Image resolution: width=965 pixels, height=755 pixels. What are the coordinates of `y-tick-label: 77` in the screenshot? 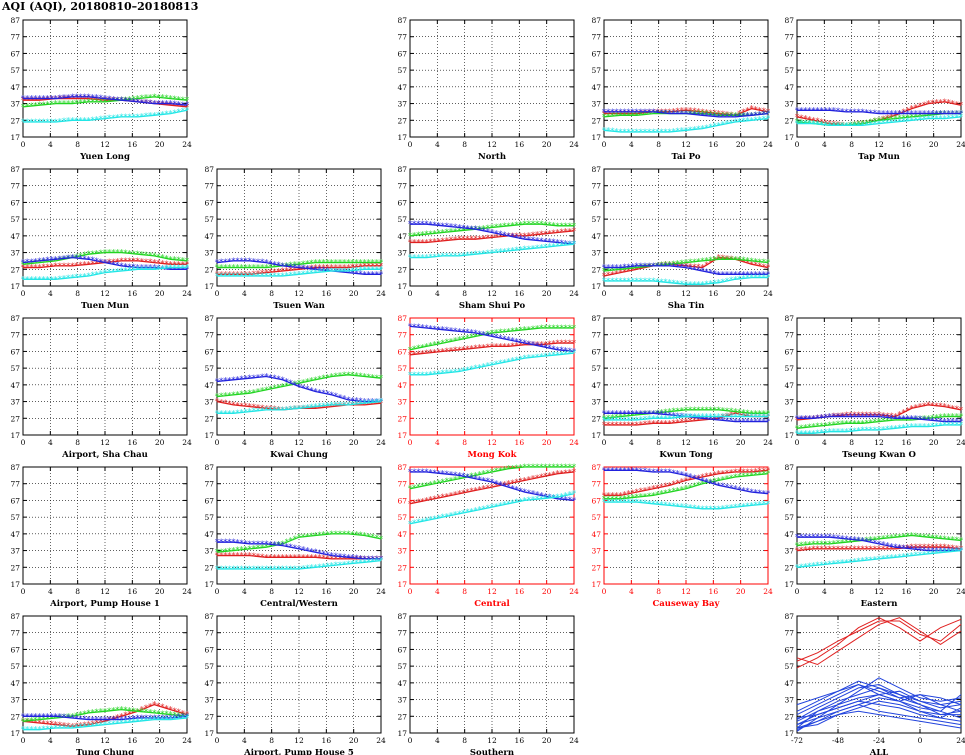 It's located at (402, 335).